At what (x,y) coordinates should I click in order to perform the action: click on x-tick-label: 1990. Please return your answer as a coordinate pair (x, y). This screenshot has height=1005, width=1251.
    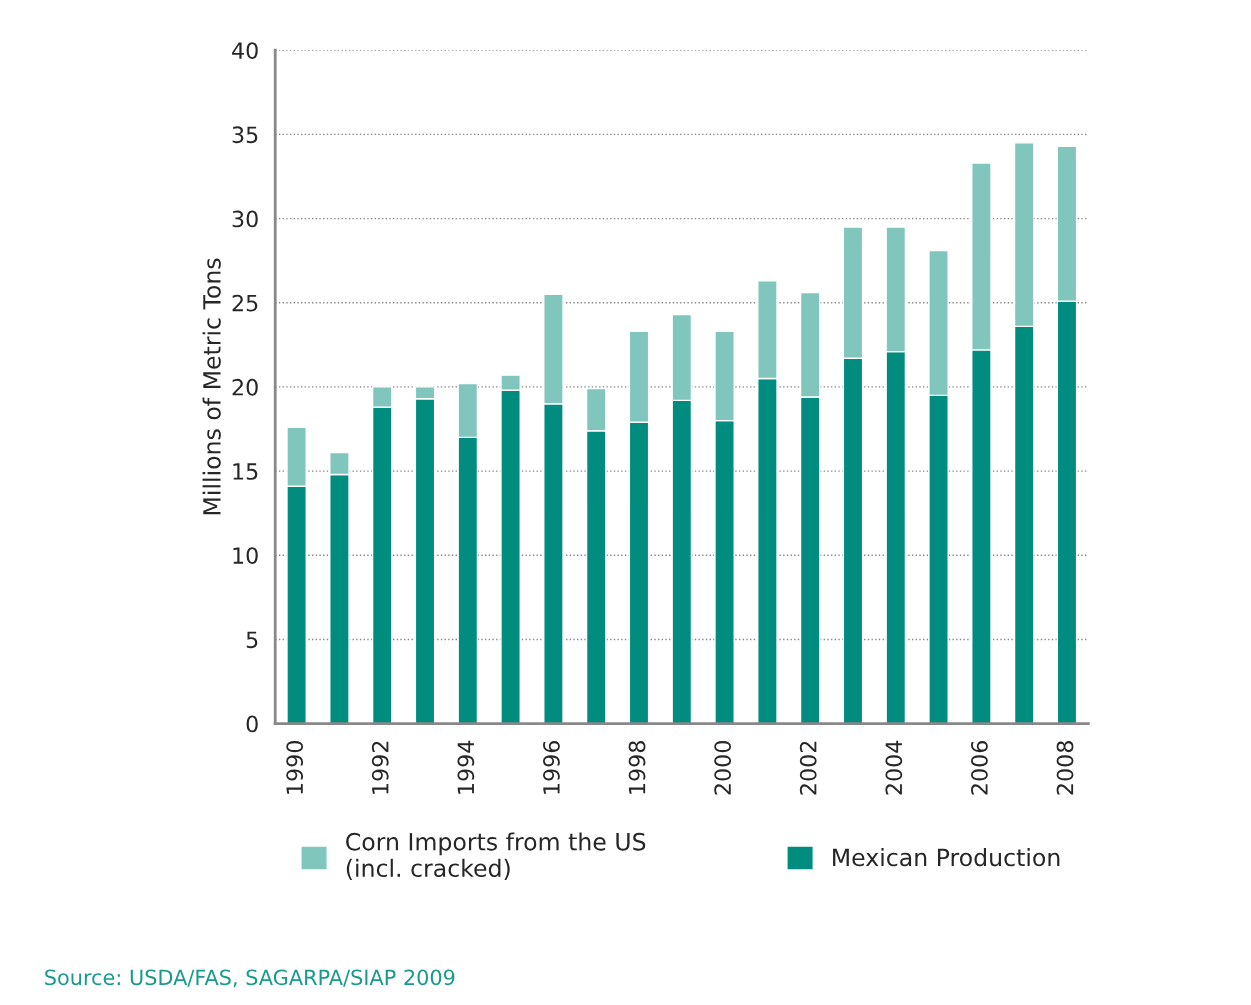
    Looking at the image, I should click on (295, 767).